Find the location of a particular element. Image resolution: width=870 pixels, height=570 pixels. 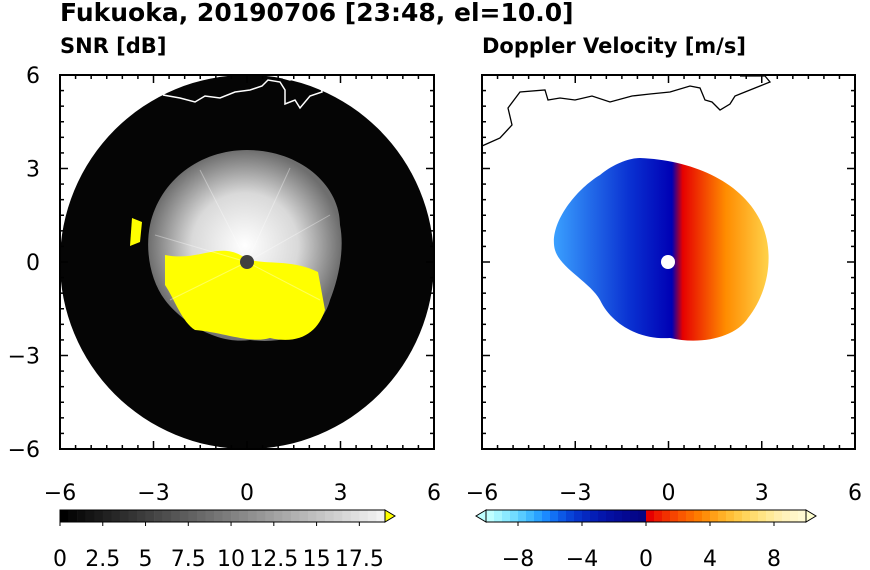

snr-colorbar-tick-label: 15 is located at coordinates (317, 558).